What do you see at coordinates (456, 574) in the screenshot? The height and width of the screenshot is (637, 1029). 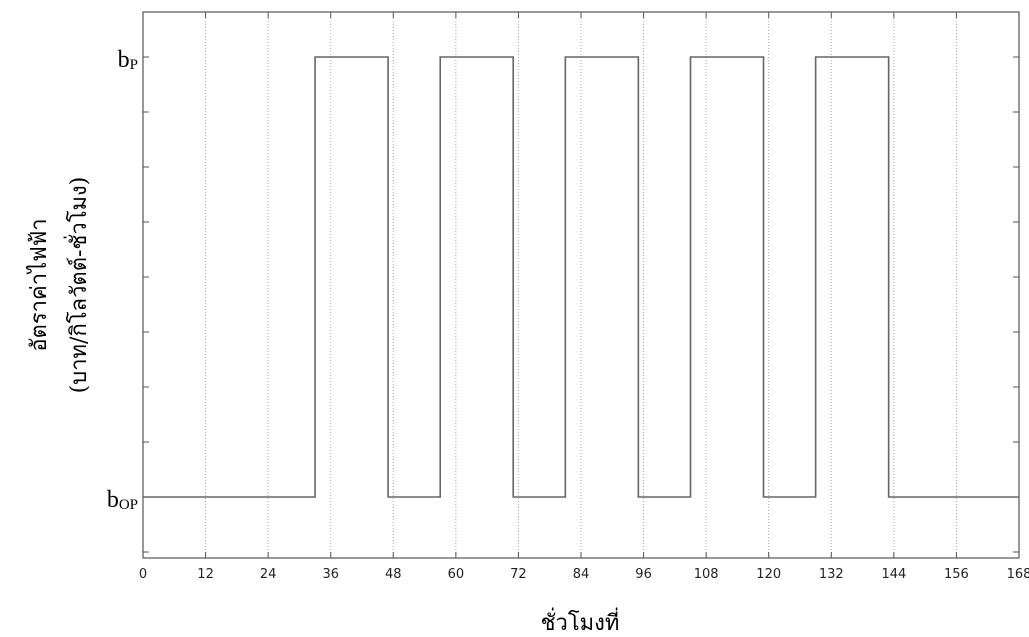 I see `x-tick-label: 60` at bounding box center [456, 574].